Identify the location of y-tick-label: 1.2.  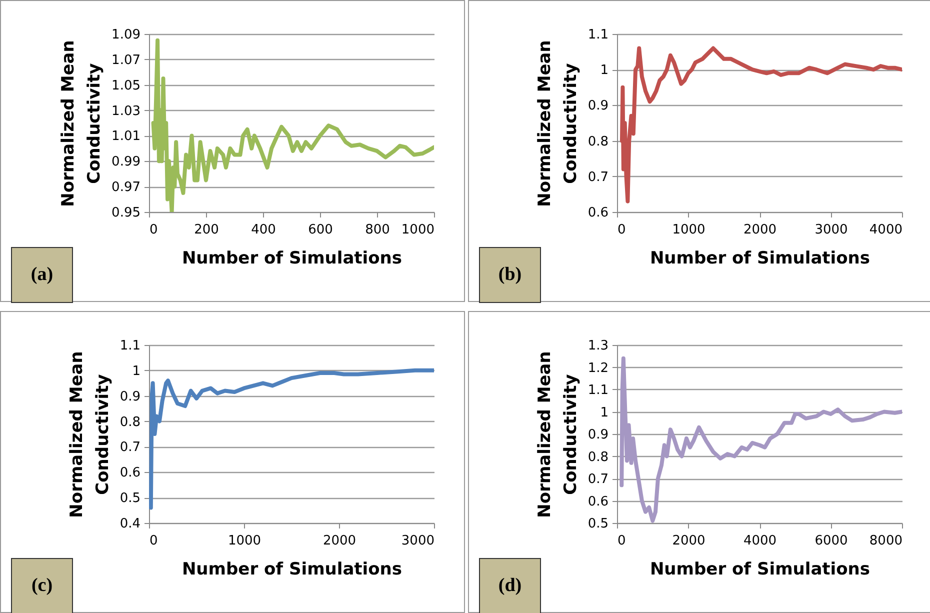
(598, 368).